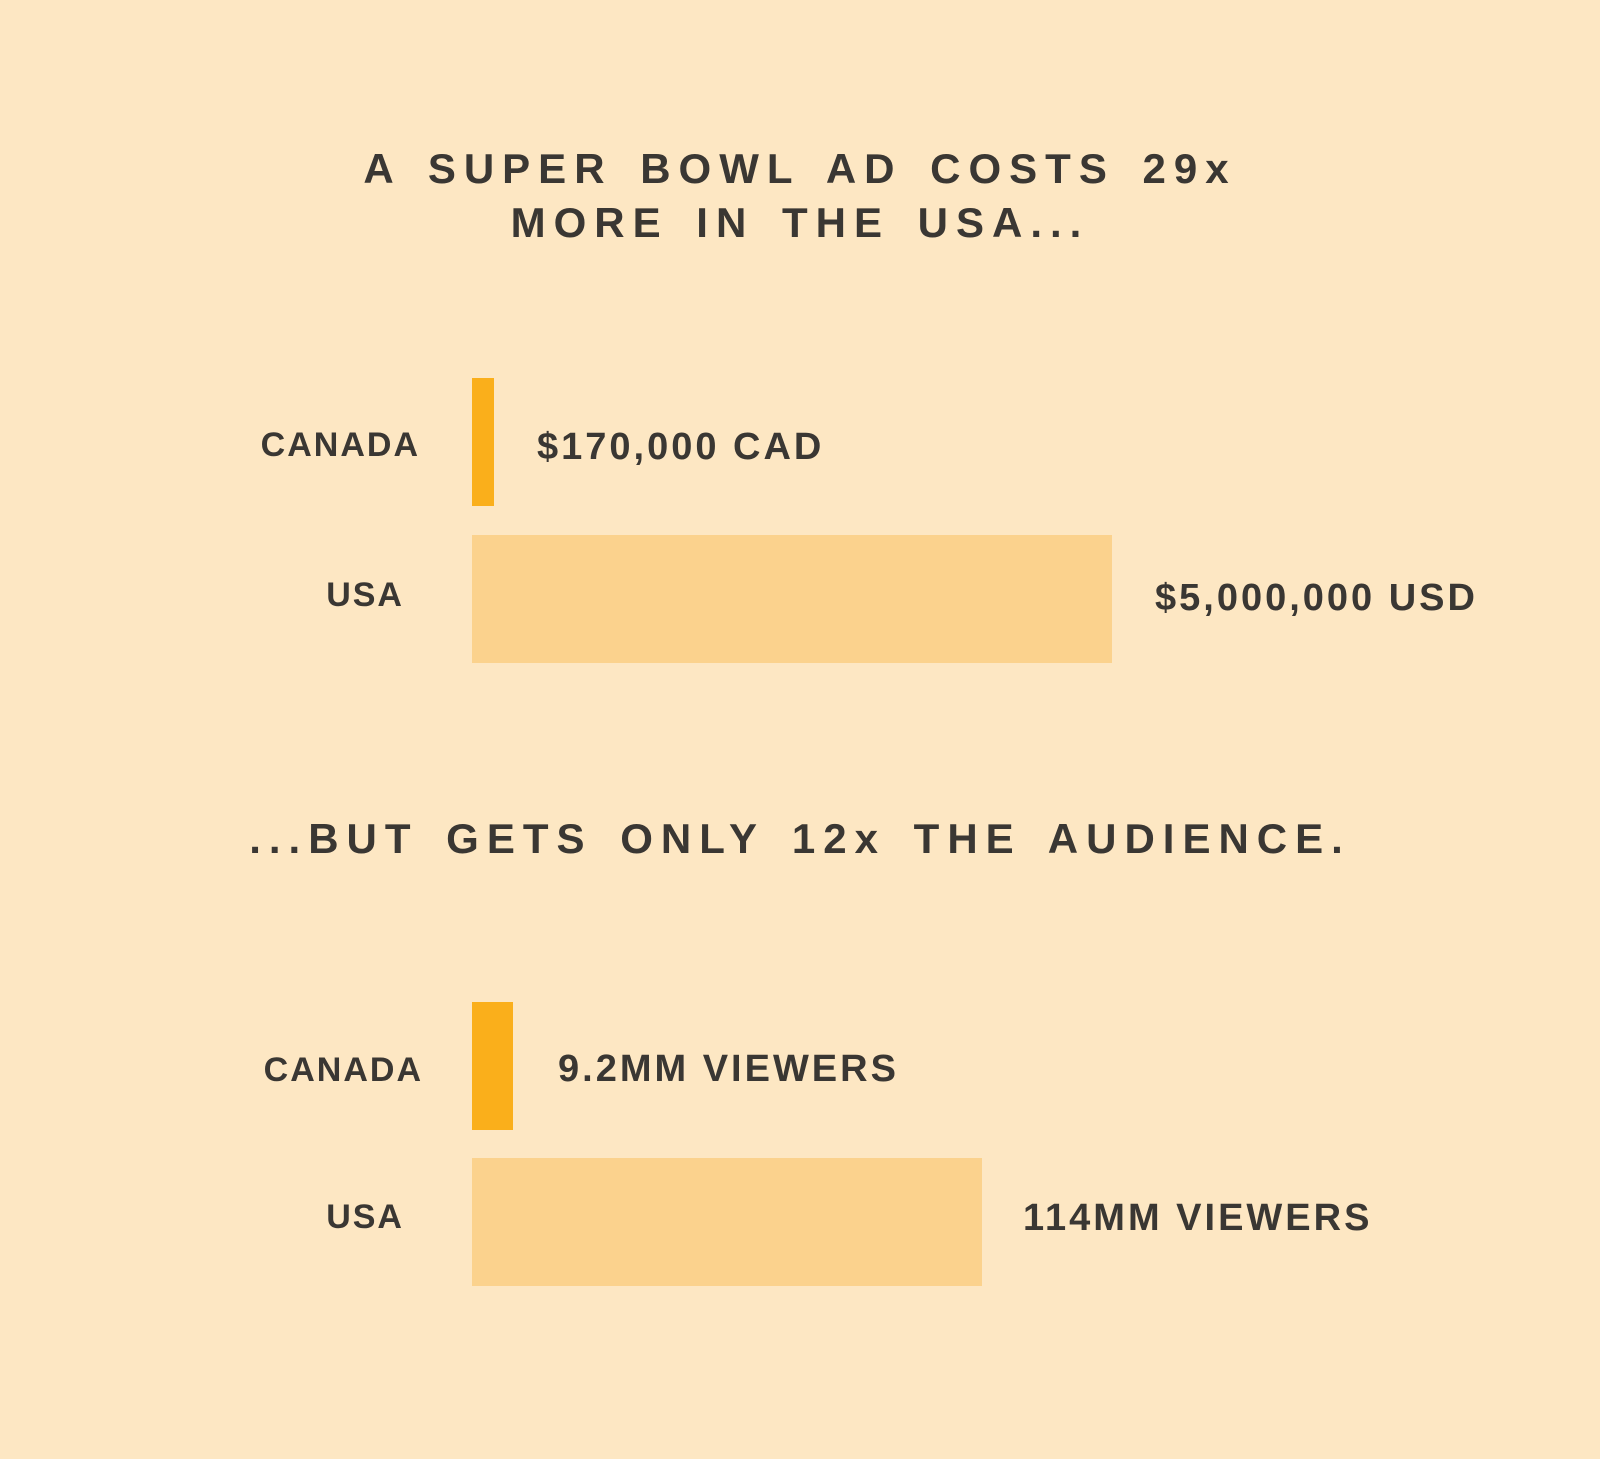 This screenshot has height=1459, width=1600. Describe the element at coordinates (1316, 598) in the screenshot. I see `chart1-usa-value: $5,000,000 USD` at that location.